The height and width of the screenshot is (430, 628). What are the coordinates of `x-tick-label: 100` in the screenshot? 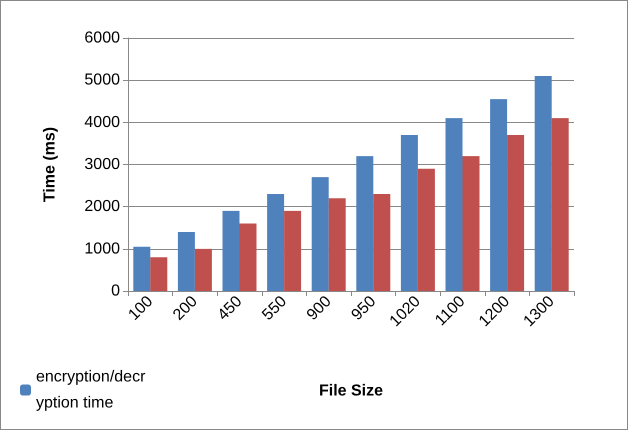 It's located at (140, 308).